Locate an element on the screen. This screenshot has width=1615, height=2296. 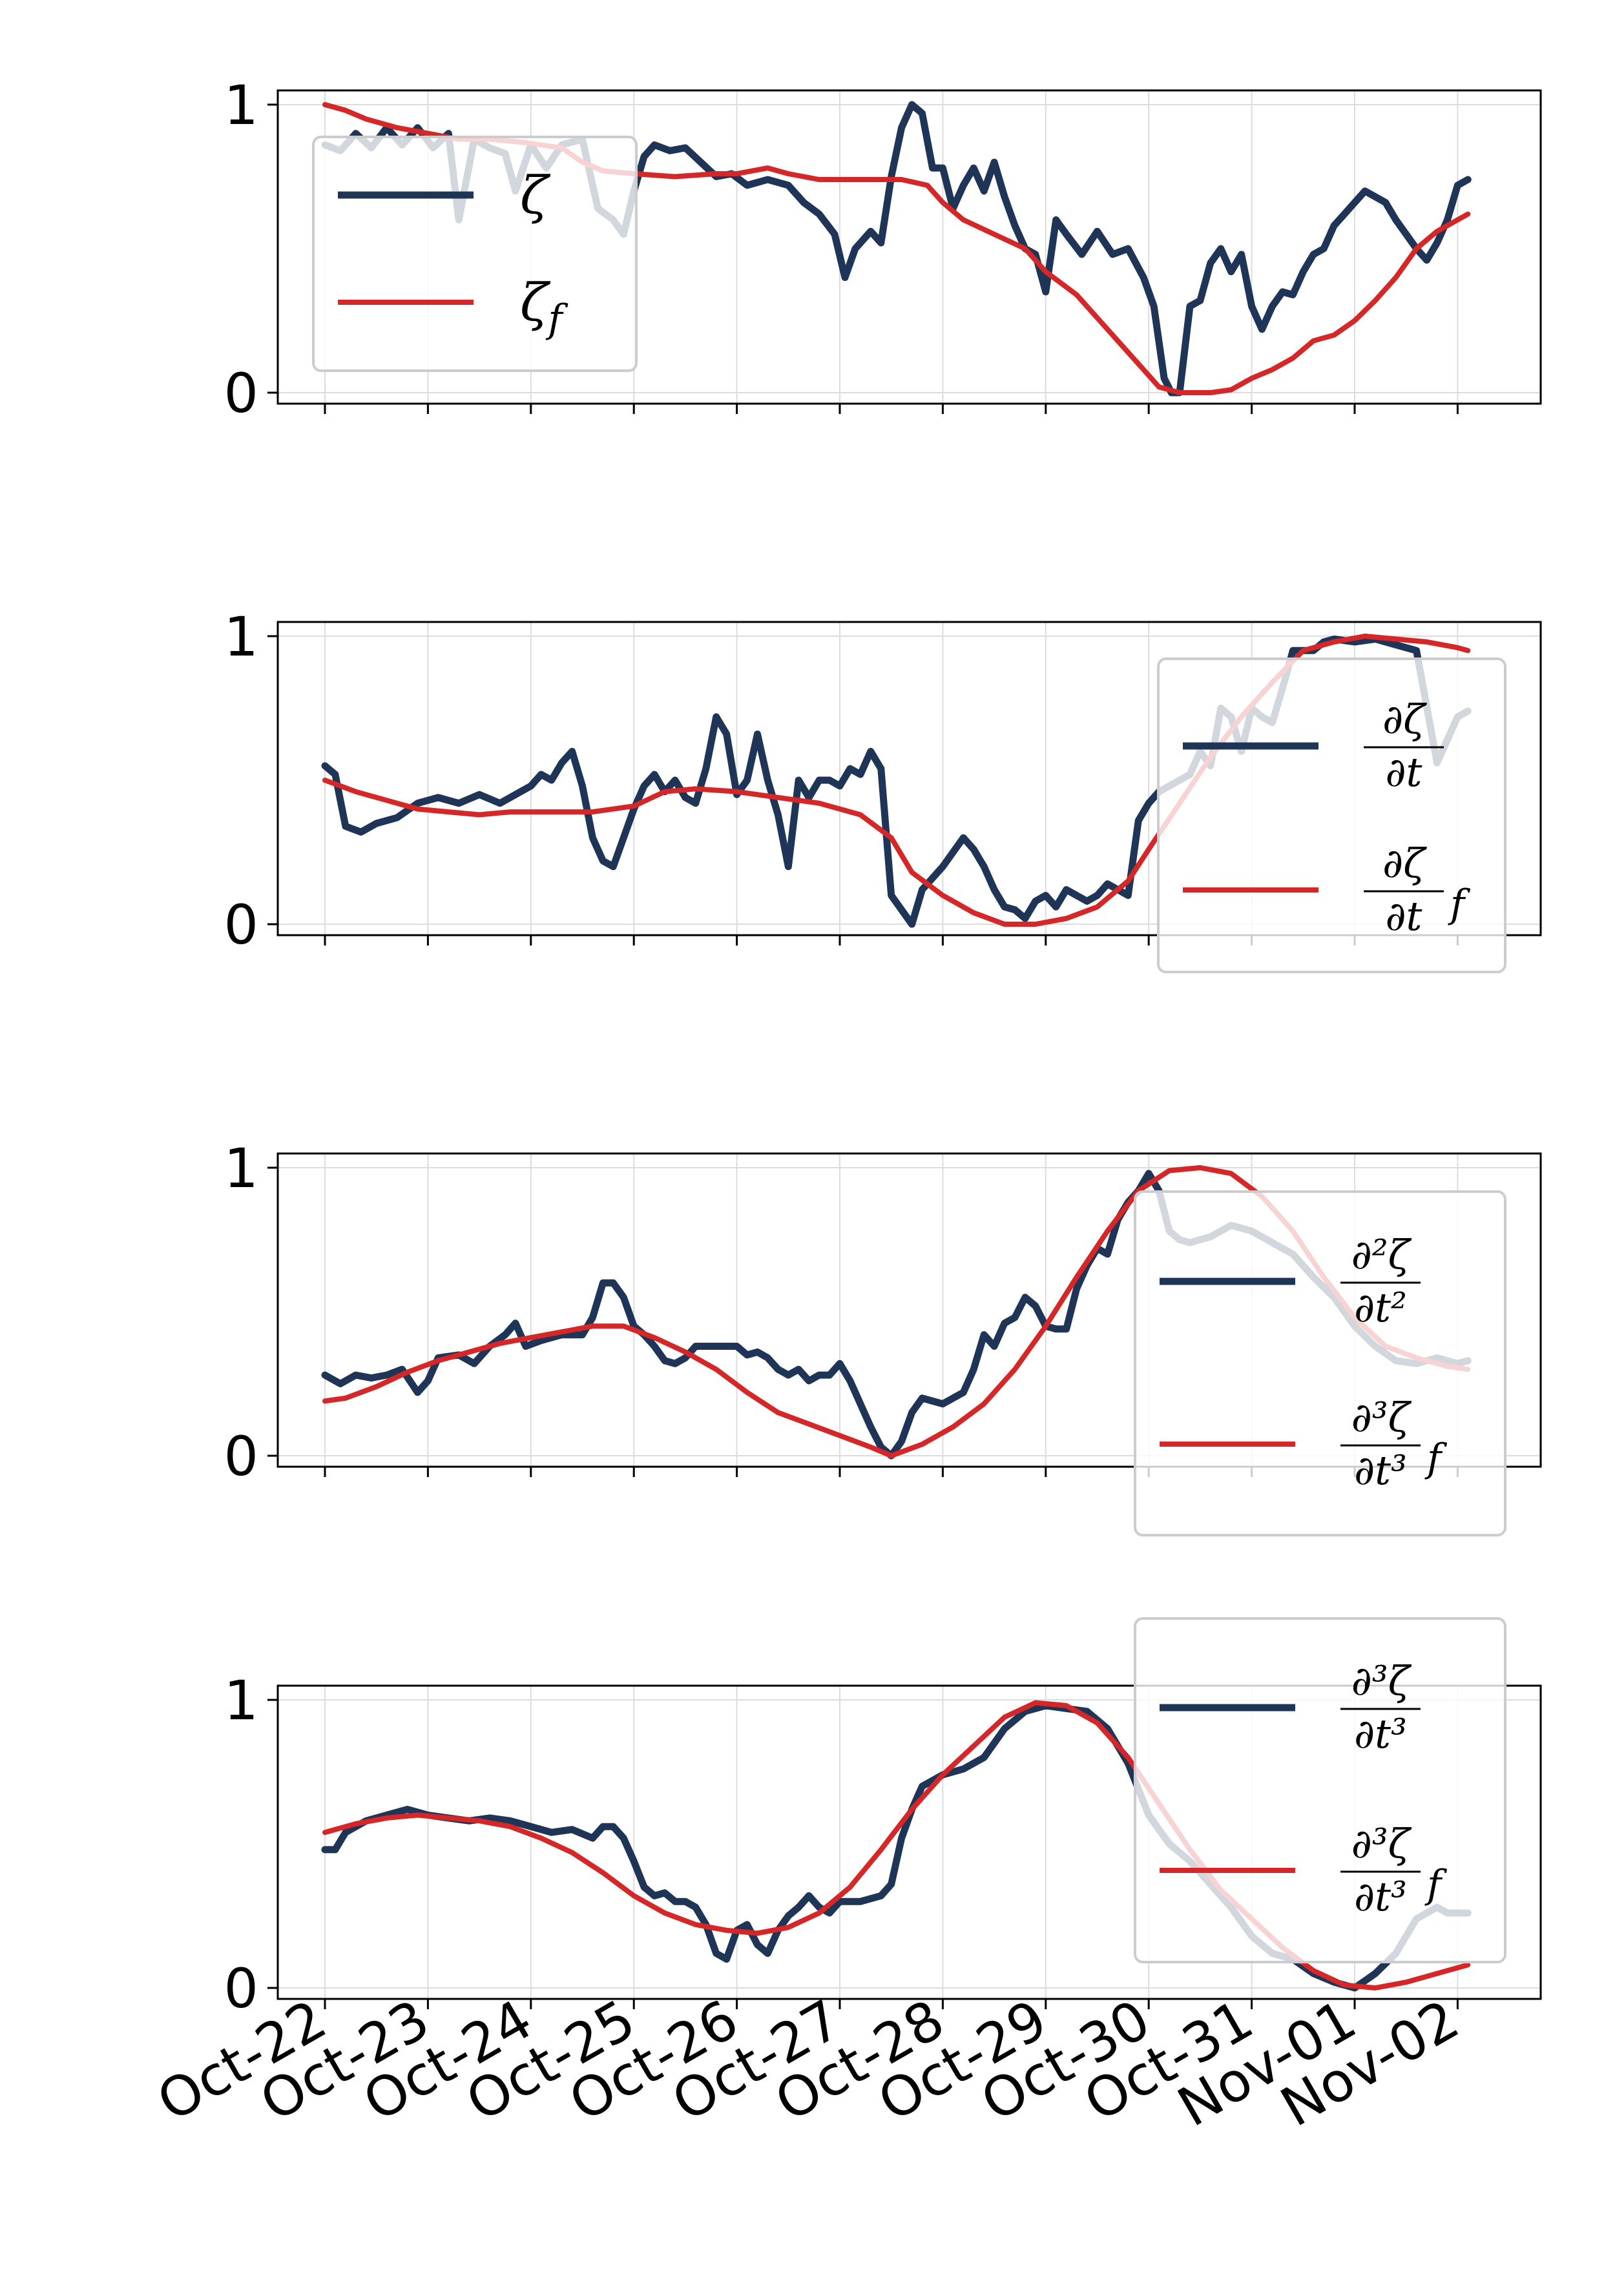
legend: ∂³ζ∂t³∂³ζ∂t³ f is located at coordinates (1320, 1790).